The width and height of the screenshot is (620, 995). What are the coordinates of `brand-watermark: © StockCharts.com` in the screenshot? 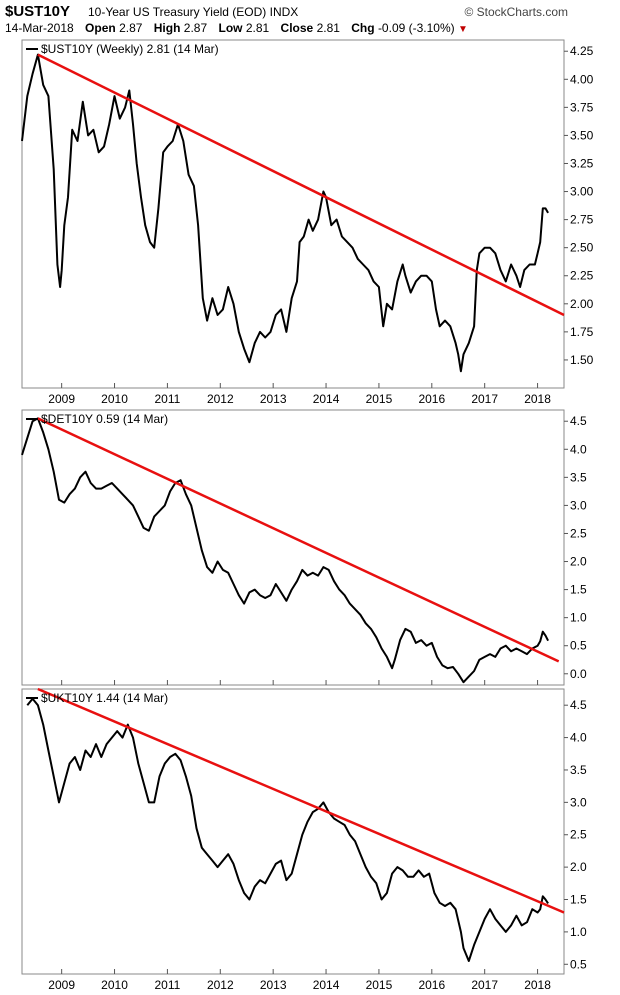 It's located at (516, 12).